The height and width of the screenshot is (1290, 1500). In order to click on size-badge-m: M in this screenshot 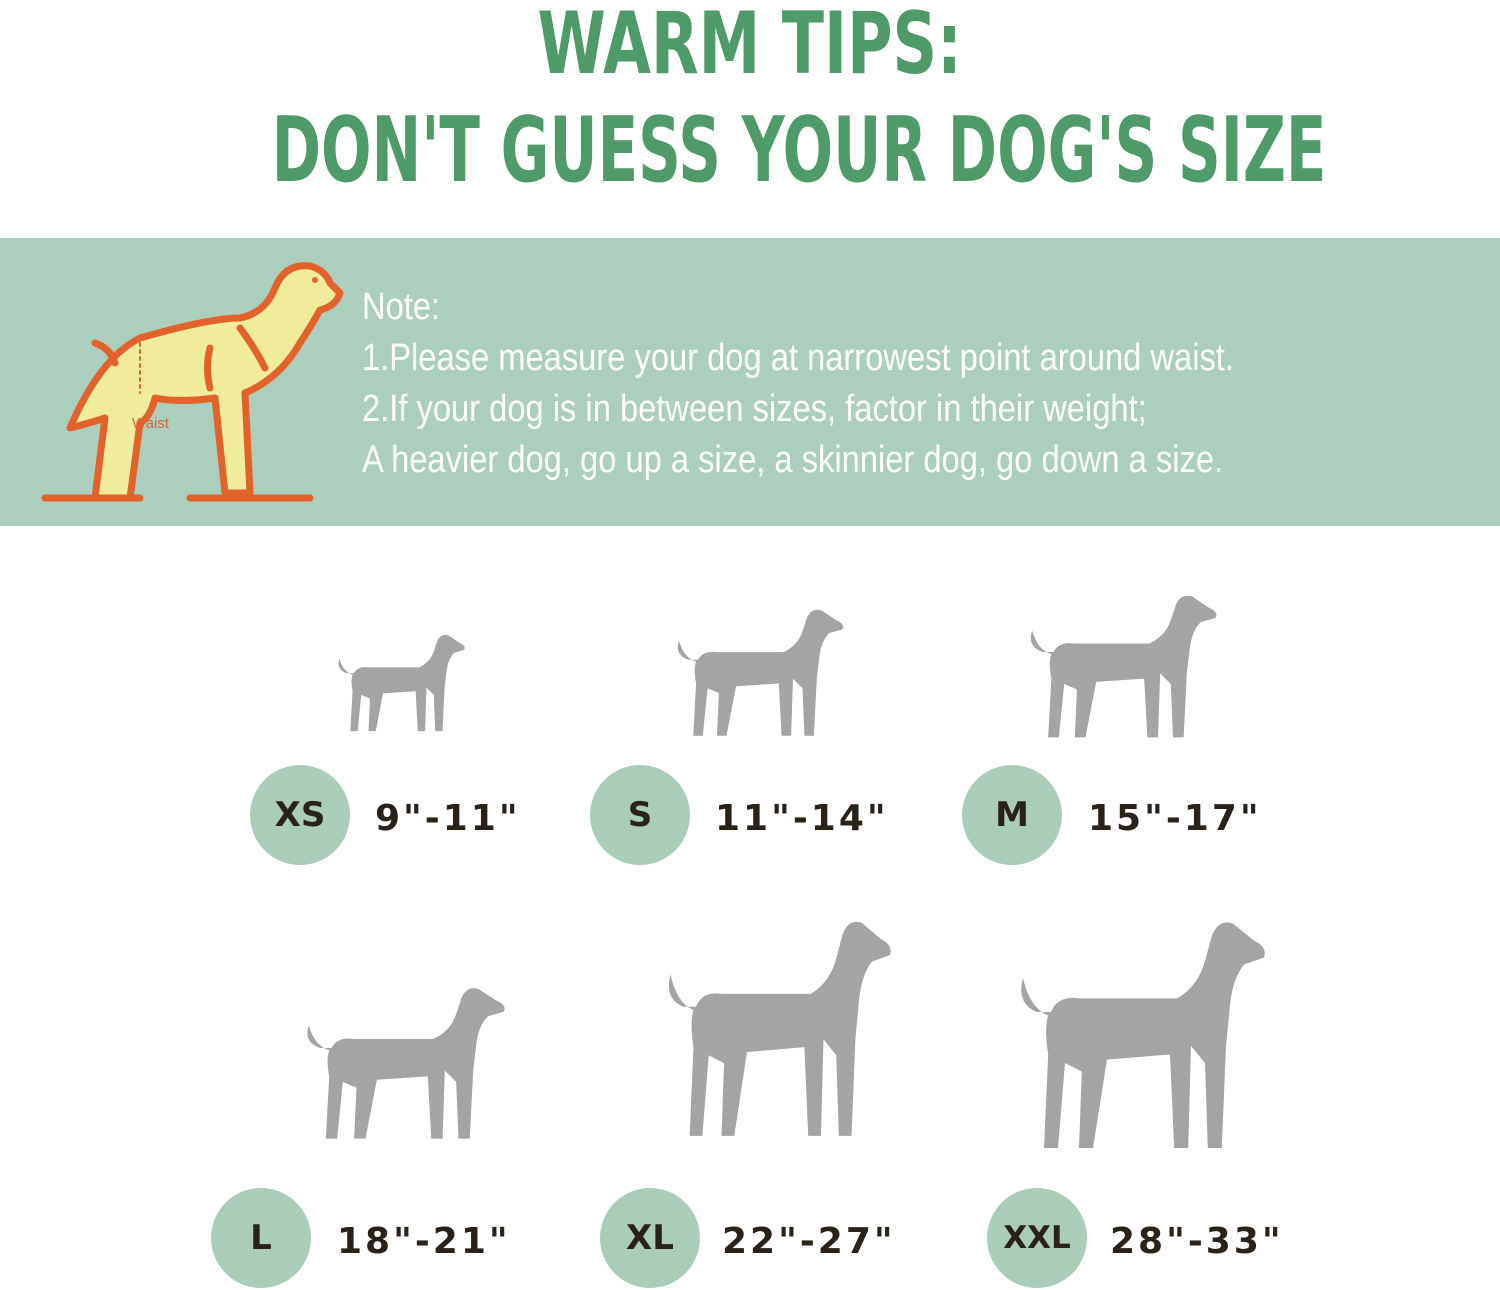, I will do `click(1012, 815)`.